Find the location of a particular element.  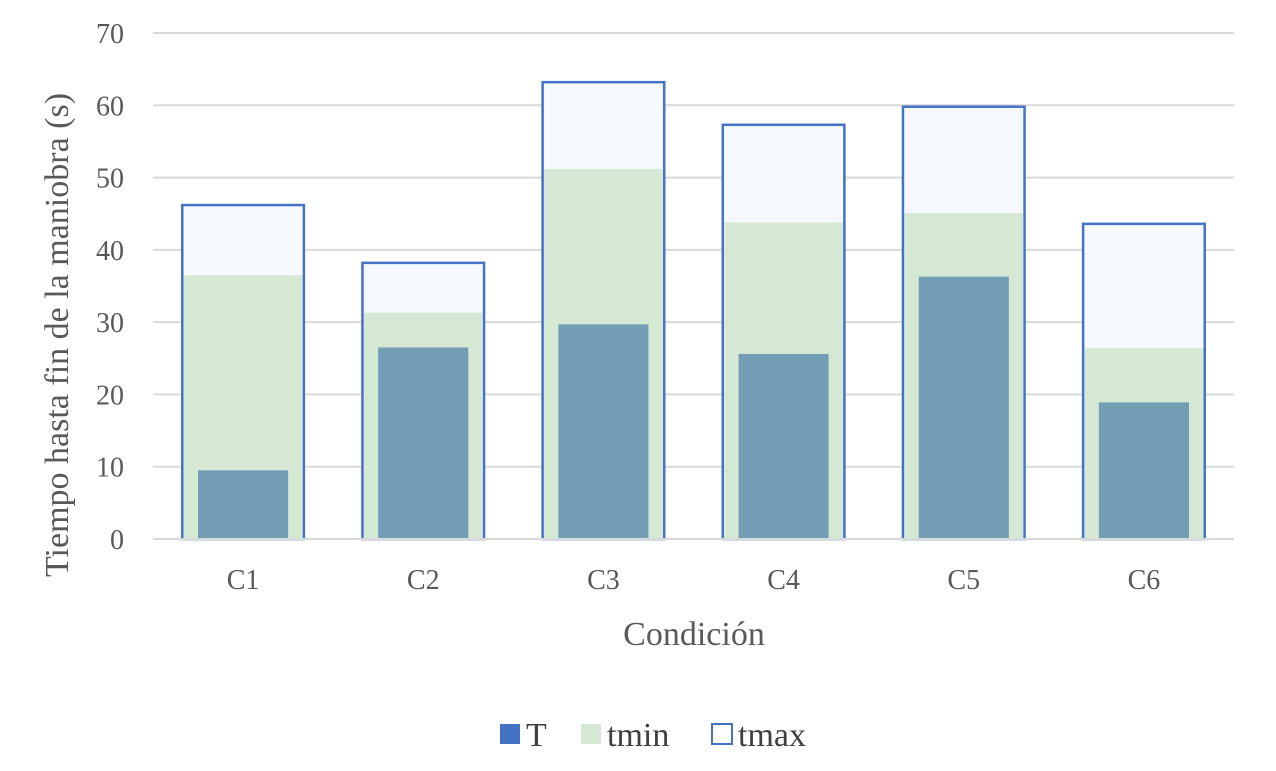

bar-t-c1 is located at coordinates (243, 504).